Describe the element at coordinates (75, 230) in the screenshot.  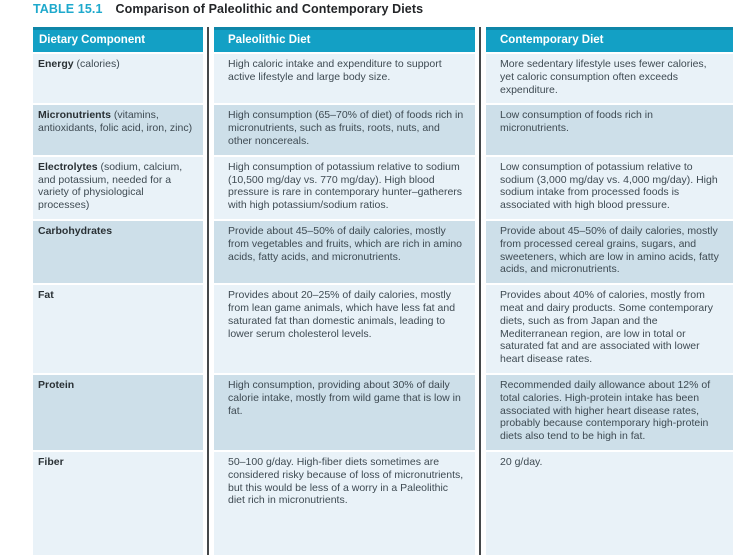
I see `carbohydrates-label: Carbohydrates` at that location.